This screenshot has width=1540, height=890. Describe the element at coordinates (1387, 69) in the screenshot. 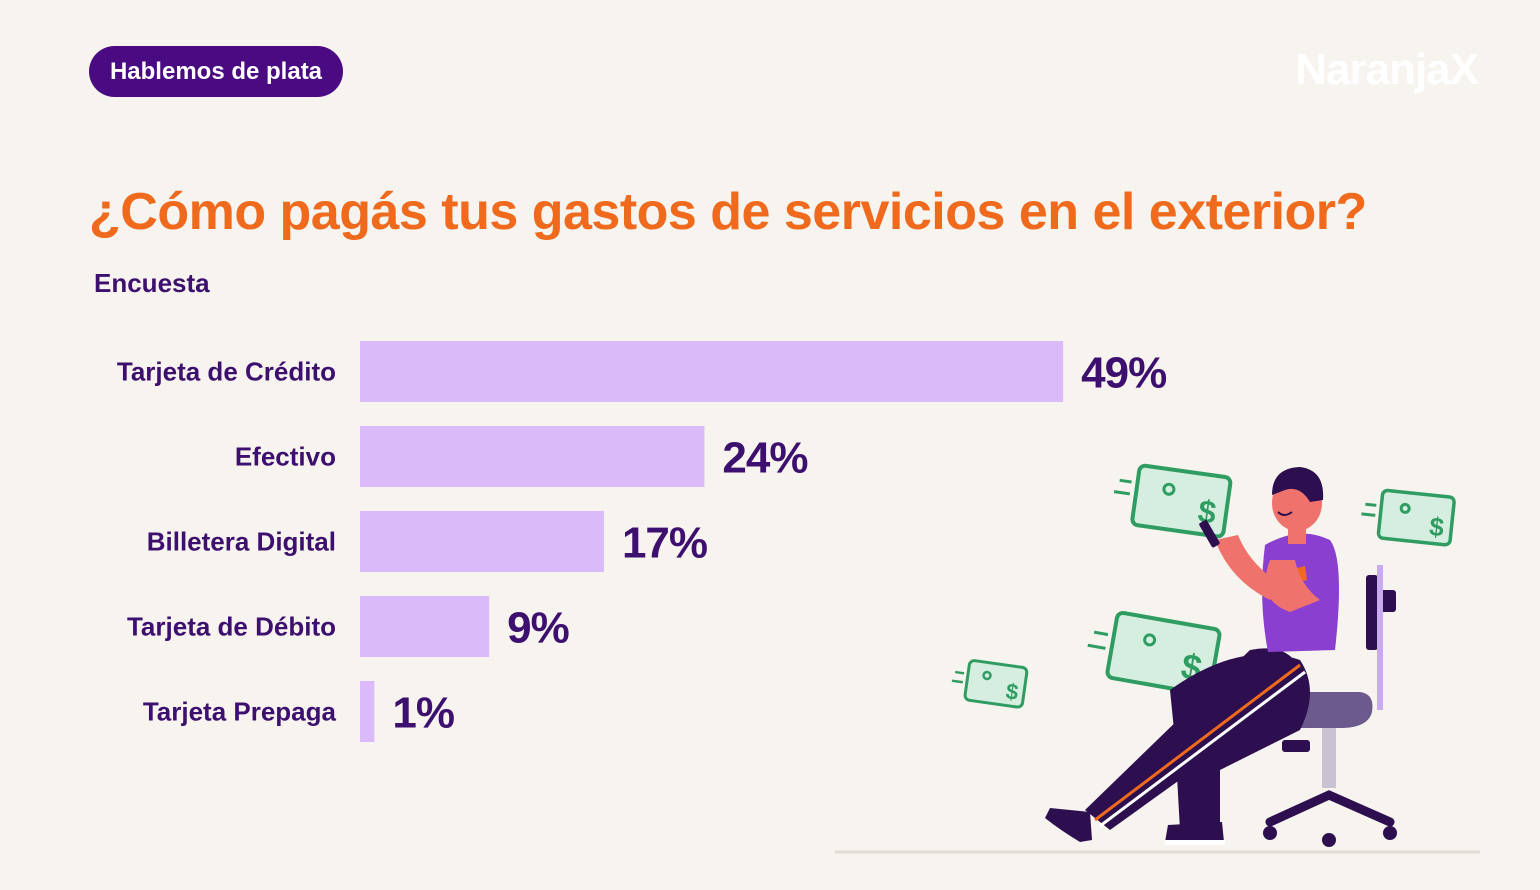

I see `brand-logo: NaranjaX` at that location.